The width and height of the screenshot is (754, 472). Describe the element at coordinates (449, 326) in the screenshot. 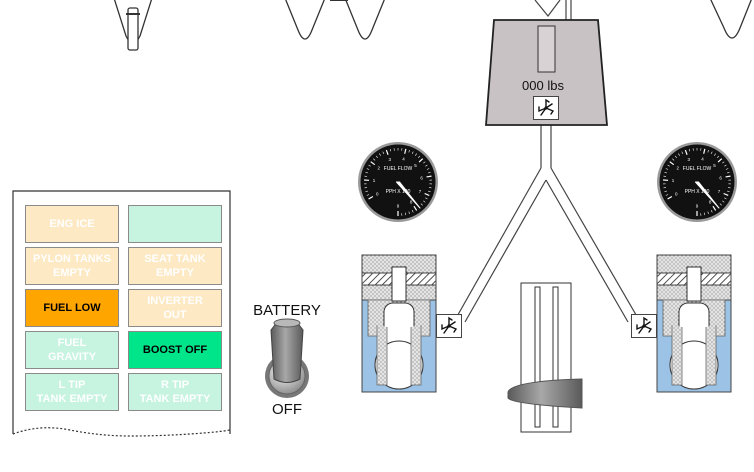

I see `left-pump-fan-icon` at that location.